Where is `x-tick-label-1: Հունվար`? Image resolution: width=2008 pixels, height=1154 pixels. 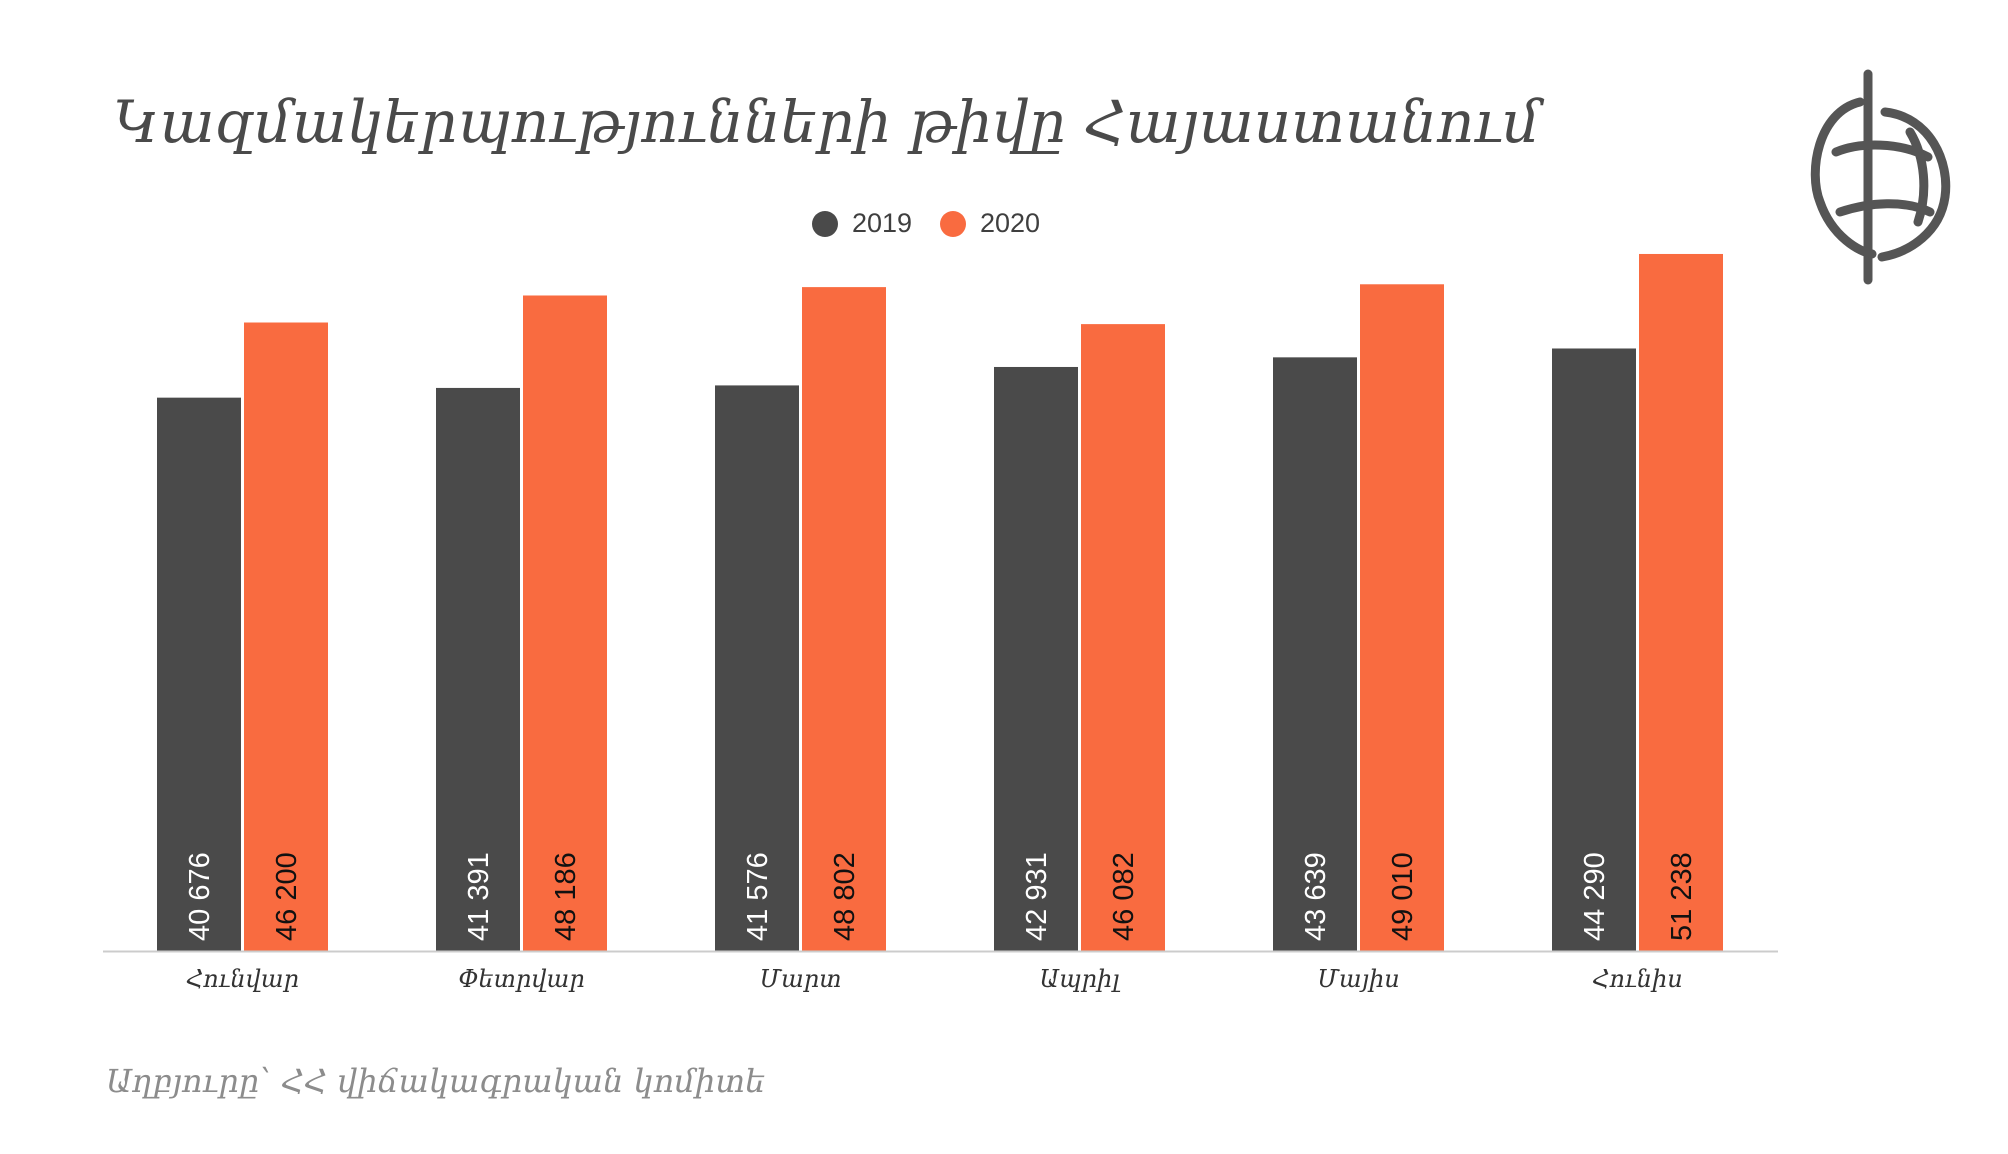
x-tick-label-1: Հունվար is located at coordinates (242, 979).